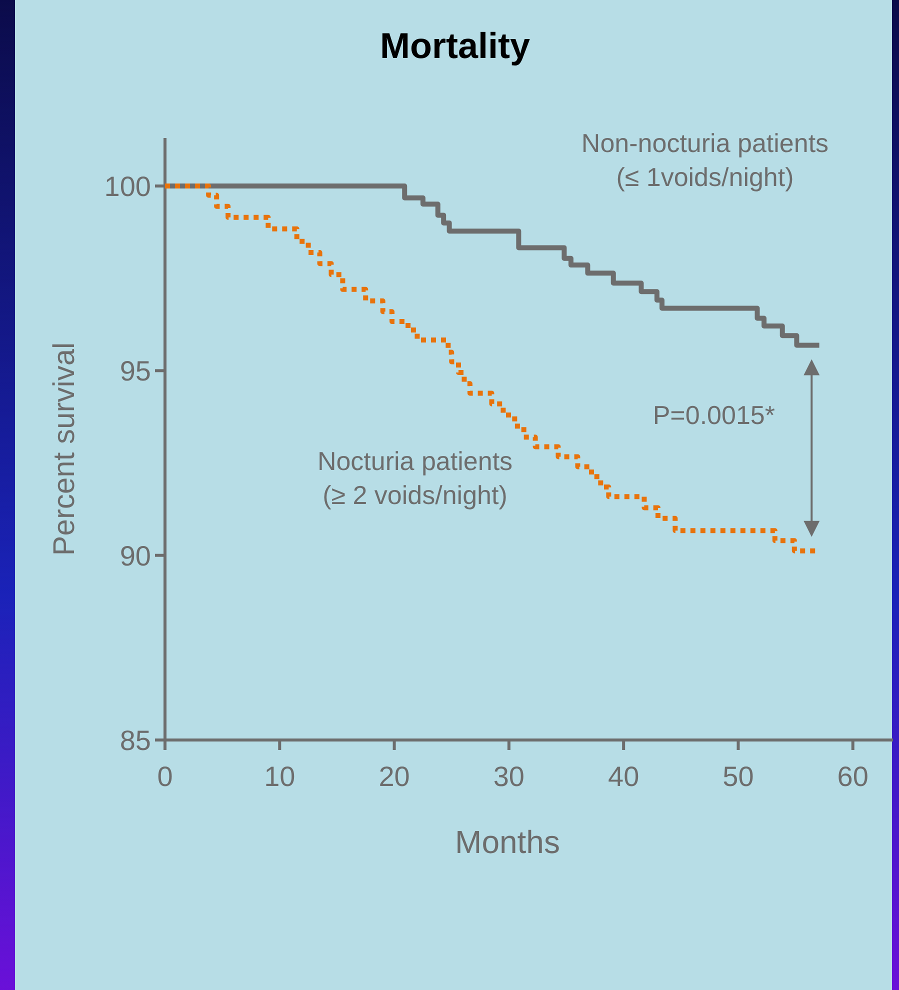 The width and height of the screenshot is (899, 990). I want to click on y-tick-label: 90, so click(135, 556).